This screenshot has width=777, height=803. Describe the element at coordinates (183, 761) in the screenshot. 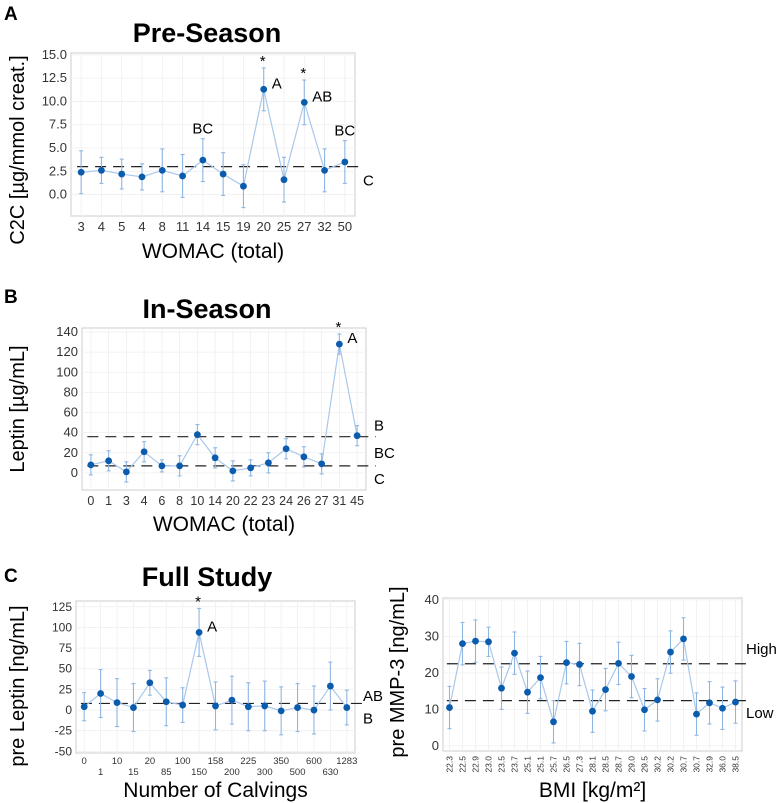

I see `x-tick-label: 100` at that location.